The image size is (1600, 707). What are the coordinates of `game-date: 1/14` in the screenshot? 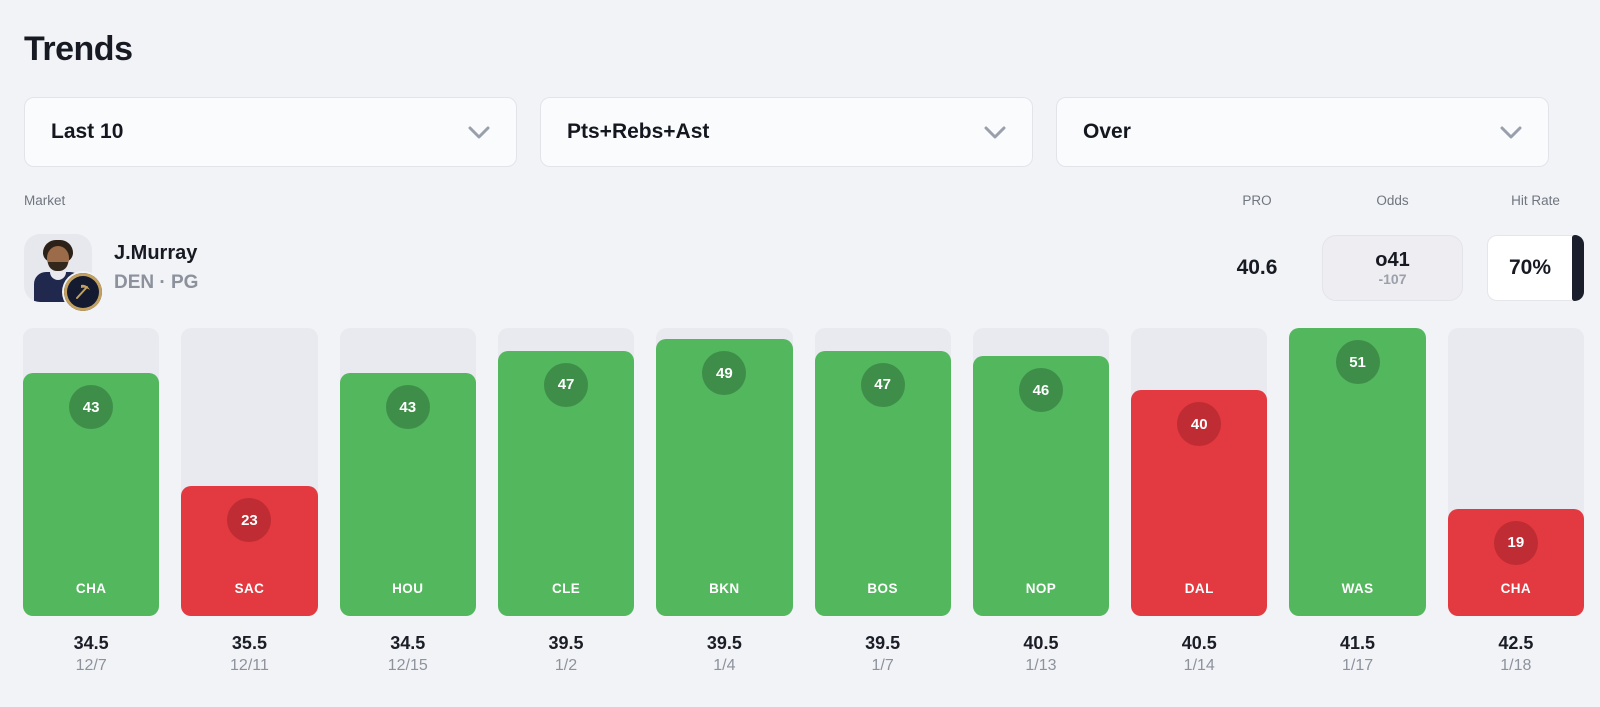 It's located at (1199, 665).